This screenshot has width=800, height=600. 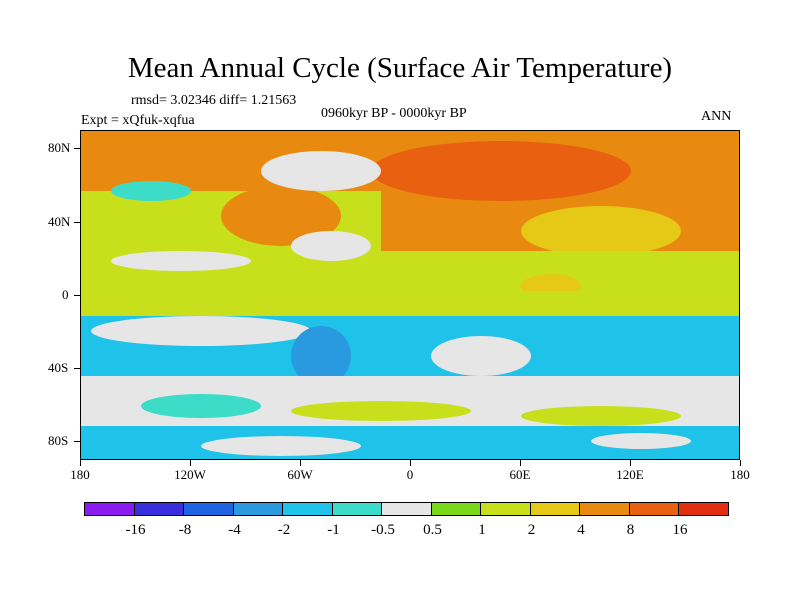 What do you see at coordinates (59, 147) in the screenshot?
I see `lat-label-80n: 80N` at bounding box center [59, 147].